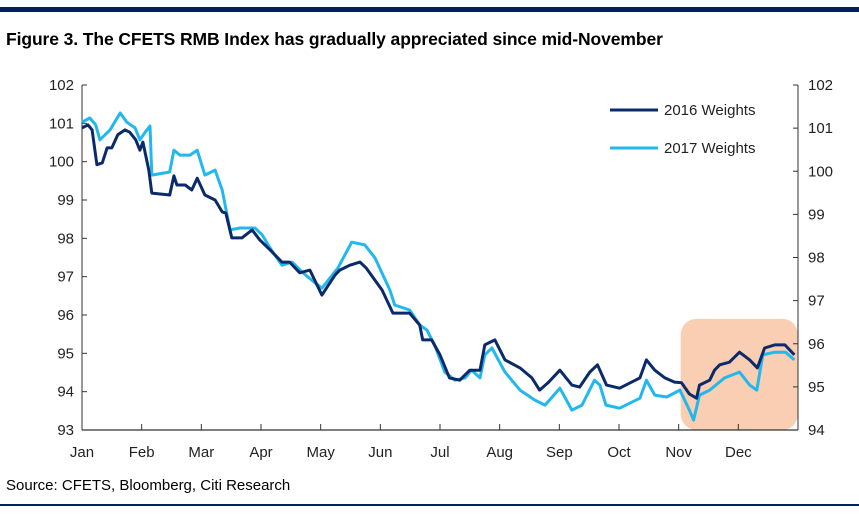 Image resolution: width=859 pixels, height=531 pixels. Describe the element at coordinates (201, 452) in the screenshot. I see `x-tick-label: Mar` at that location.